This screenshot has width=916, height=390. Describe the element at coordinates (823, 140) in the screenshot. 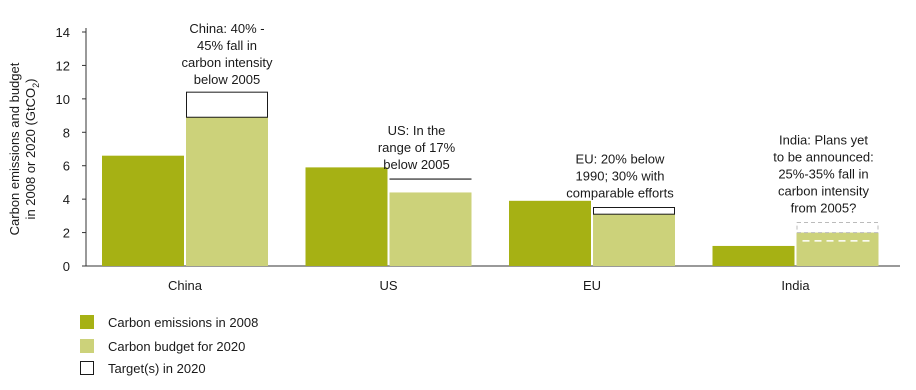

I see `annotation-india-line-1: India: Plans yet` at that location.